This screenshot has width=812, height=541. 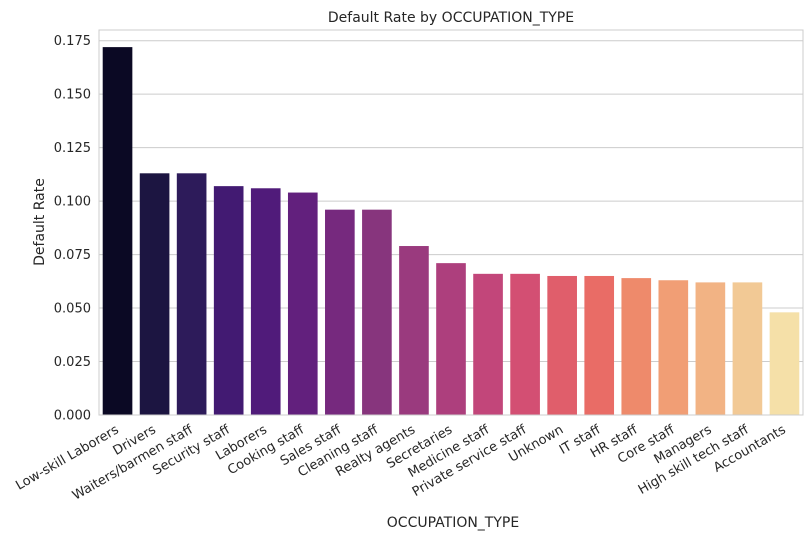 What do you see at coordinates (40, 222) in the screenshot?
I see `y-axis-label: Default Rate` at bounding box center [40, 222].